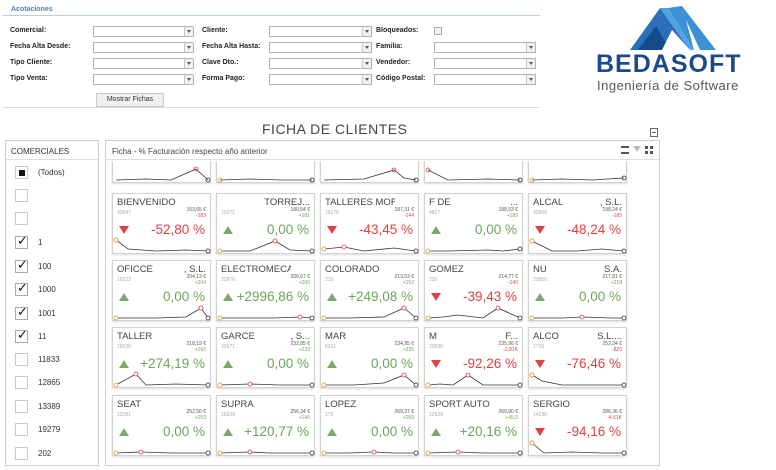 Image resolution: width=776 pixels, height=470 pixels. What do you see at coordinates (143, 47) in the screenshot?
I see `fecha-alta-desde-combo` at bounding box center [143, 47].